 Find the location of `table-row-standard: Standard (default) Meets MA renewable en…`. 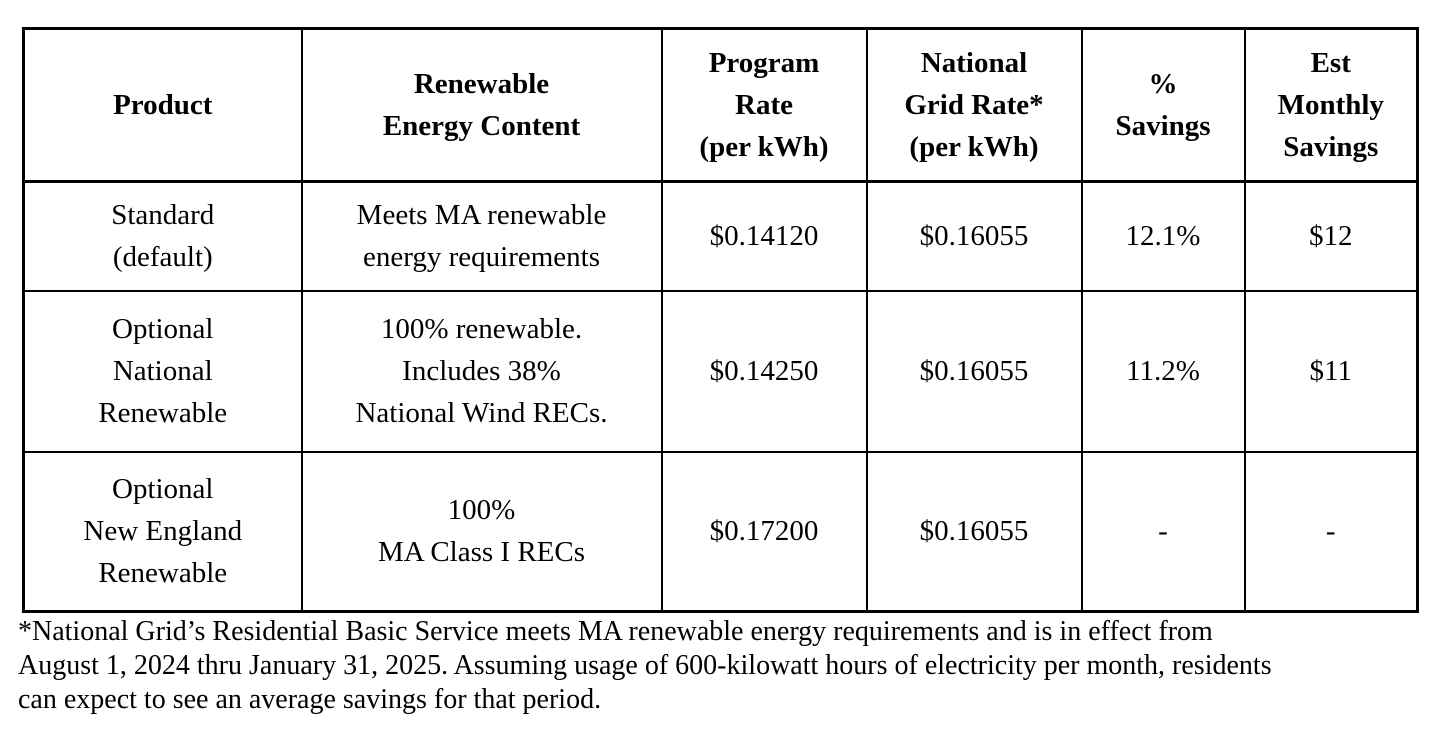

table-row-standard: Standard (default) Meets MA renewable en… is located at coordinates (720, 236).